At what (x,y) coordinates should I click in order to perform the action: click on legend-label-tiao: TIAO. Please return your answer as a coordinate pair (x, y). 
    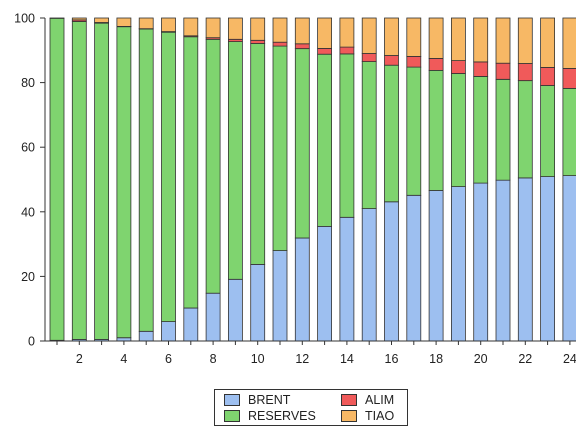
    Looking at the image, I should click on (380, 416).